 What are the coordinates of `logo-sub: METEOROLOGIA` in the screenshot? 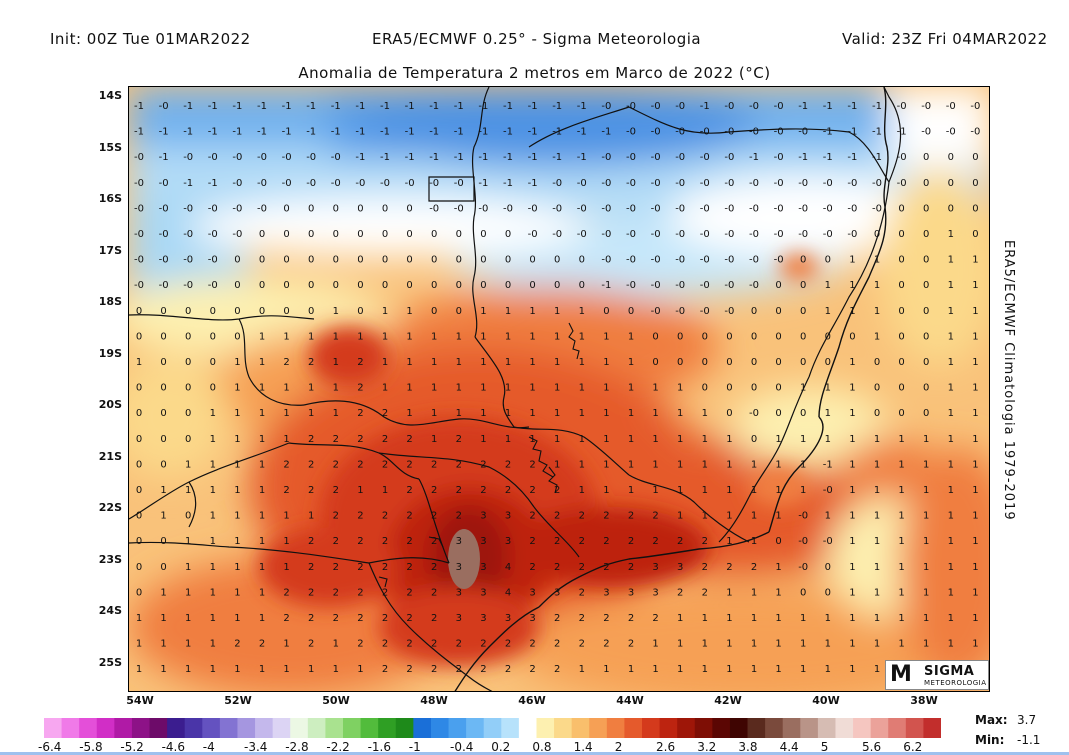 It's located at (955, 683).